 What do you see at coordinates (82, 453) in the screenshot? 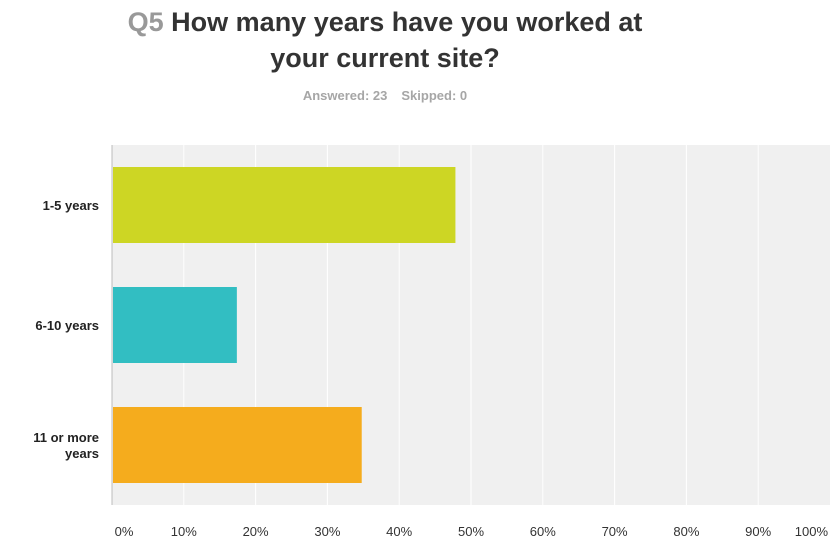
I see `category-label: years` at bounding box center [82, 453].